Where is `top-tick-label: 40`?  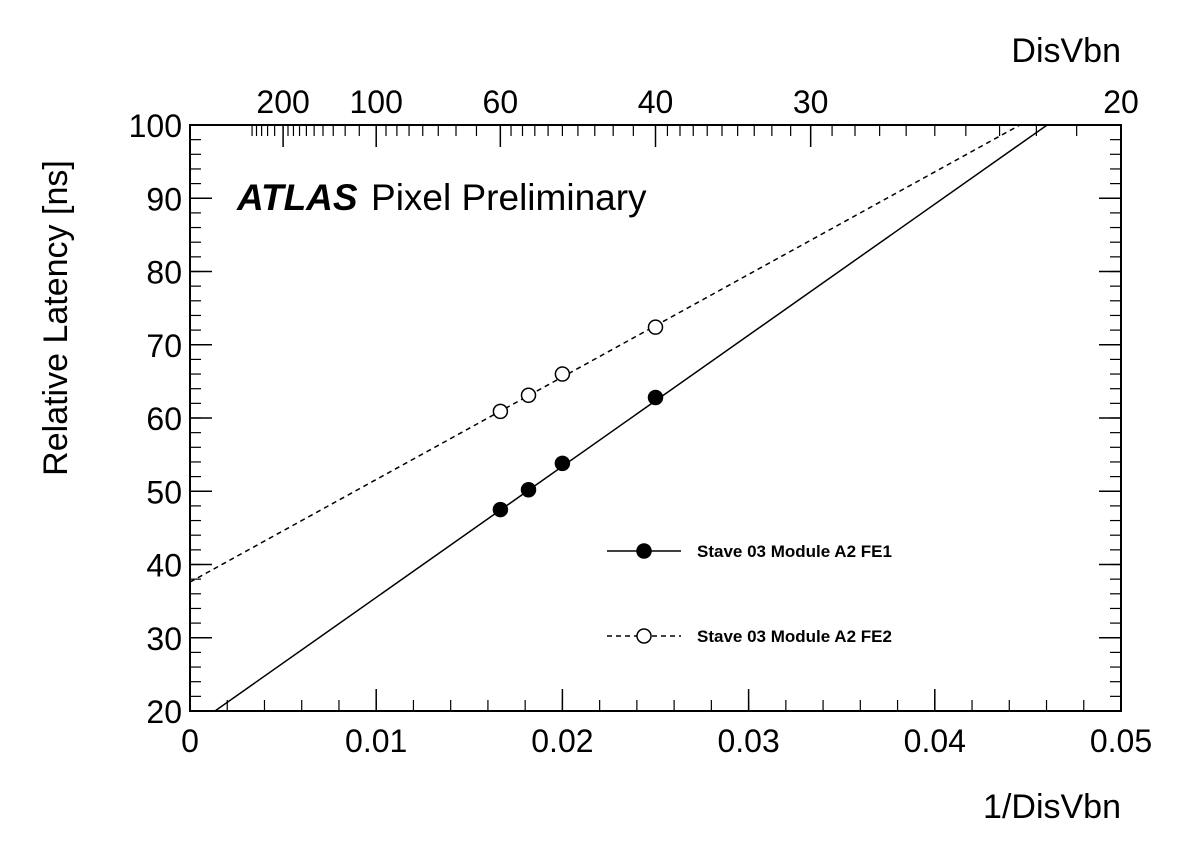
top-tick-label: 40 is located at coordinates (656, 102).